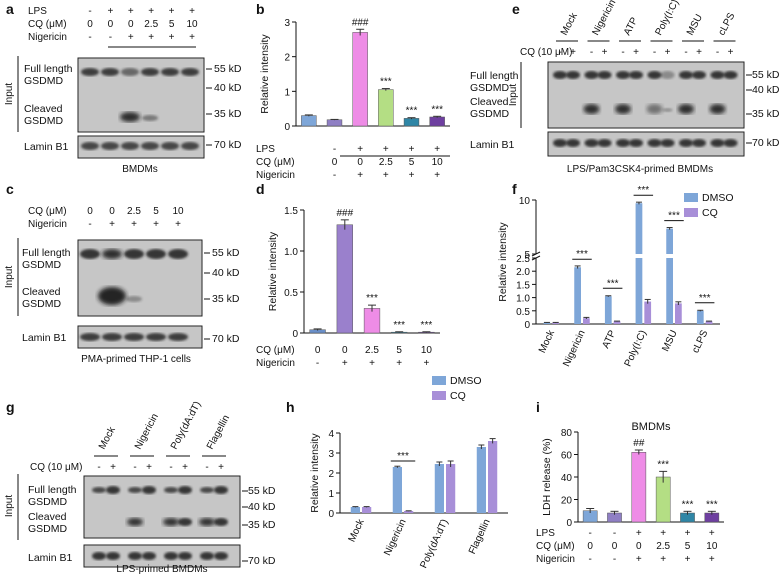  Describe the element at coordinates (192, 24) in the screenshot. I see `a-row-value: 10` at that location.